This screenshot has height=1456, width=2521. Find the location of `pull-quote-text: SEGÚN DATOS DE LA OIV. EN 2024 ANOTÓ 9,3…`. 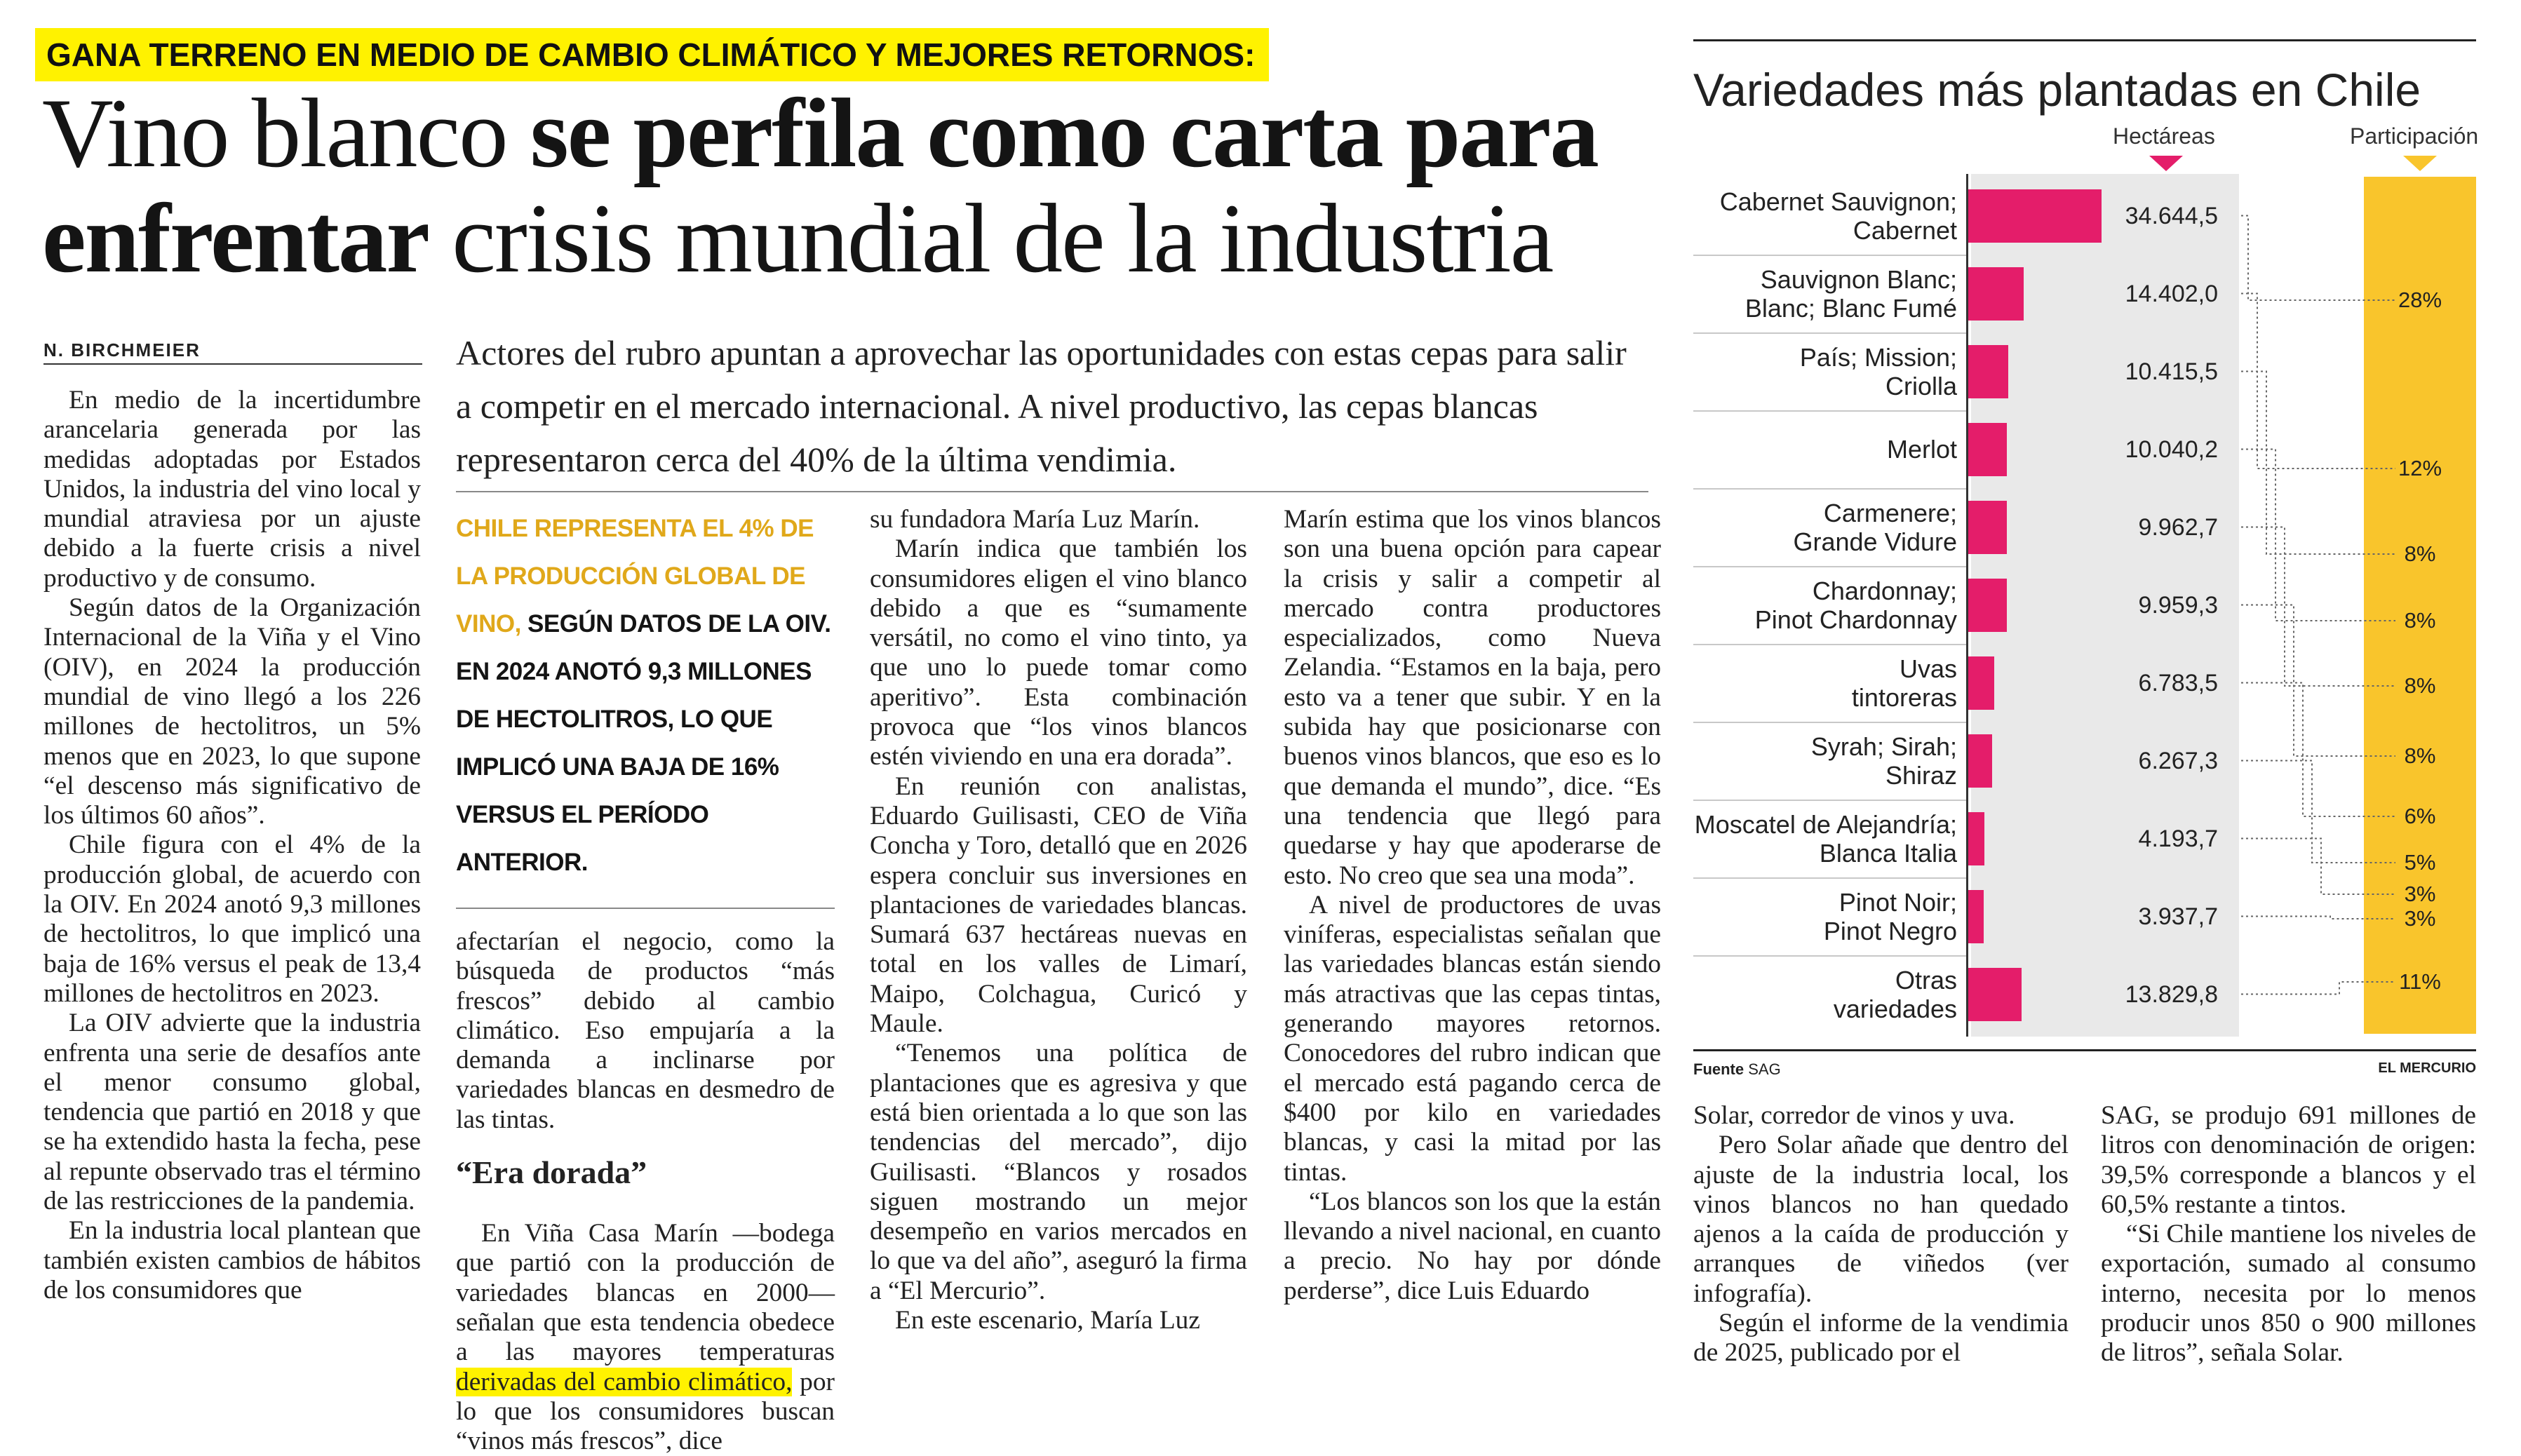

pull-quote-text: SEGÚN DATOS DE LA OIV. EN 2024 ANOTÓ 9,3… is located at coordinates (643, 743).